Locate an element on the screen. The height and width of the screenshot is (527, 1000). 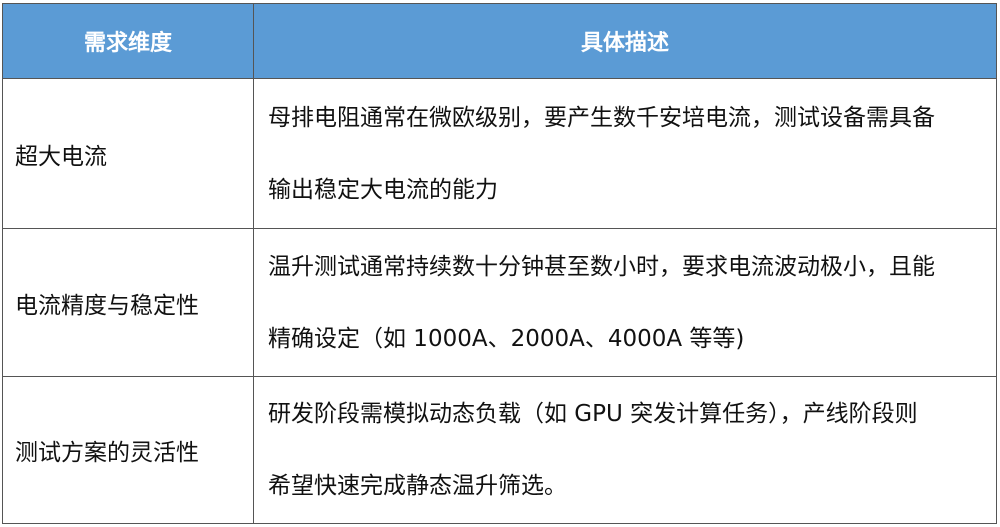
dimension-cell: 超大电流 is located at coordinates (128, 153).